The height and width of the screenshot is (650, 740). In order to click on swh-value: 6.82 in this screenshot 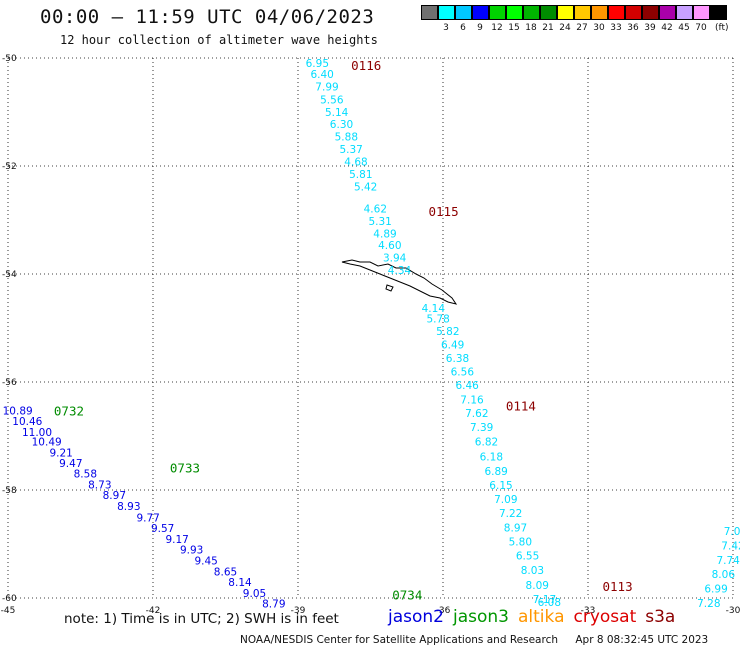, I will do `click(486, 443)`.